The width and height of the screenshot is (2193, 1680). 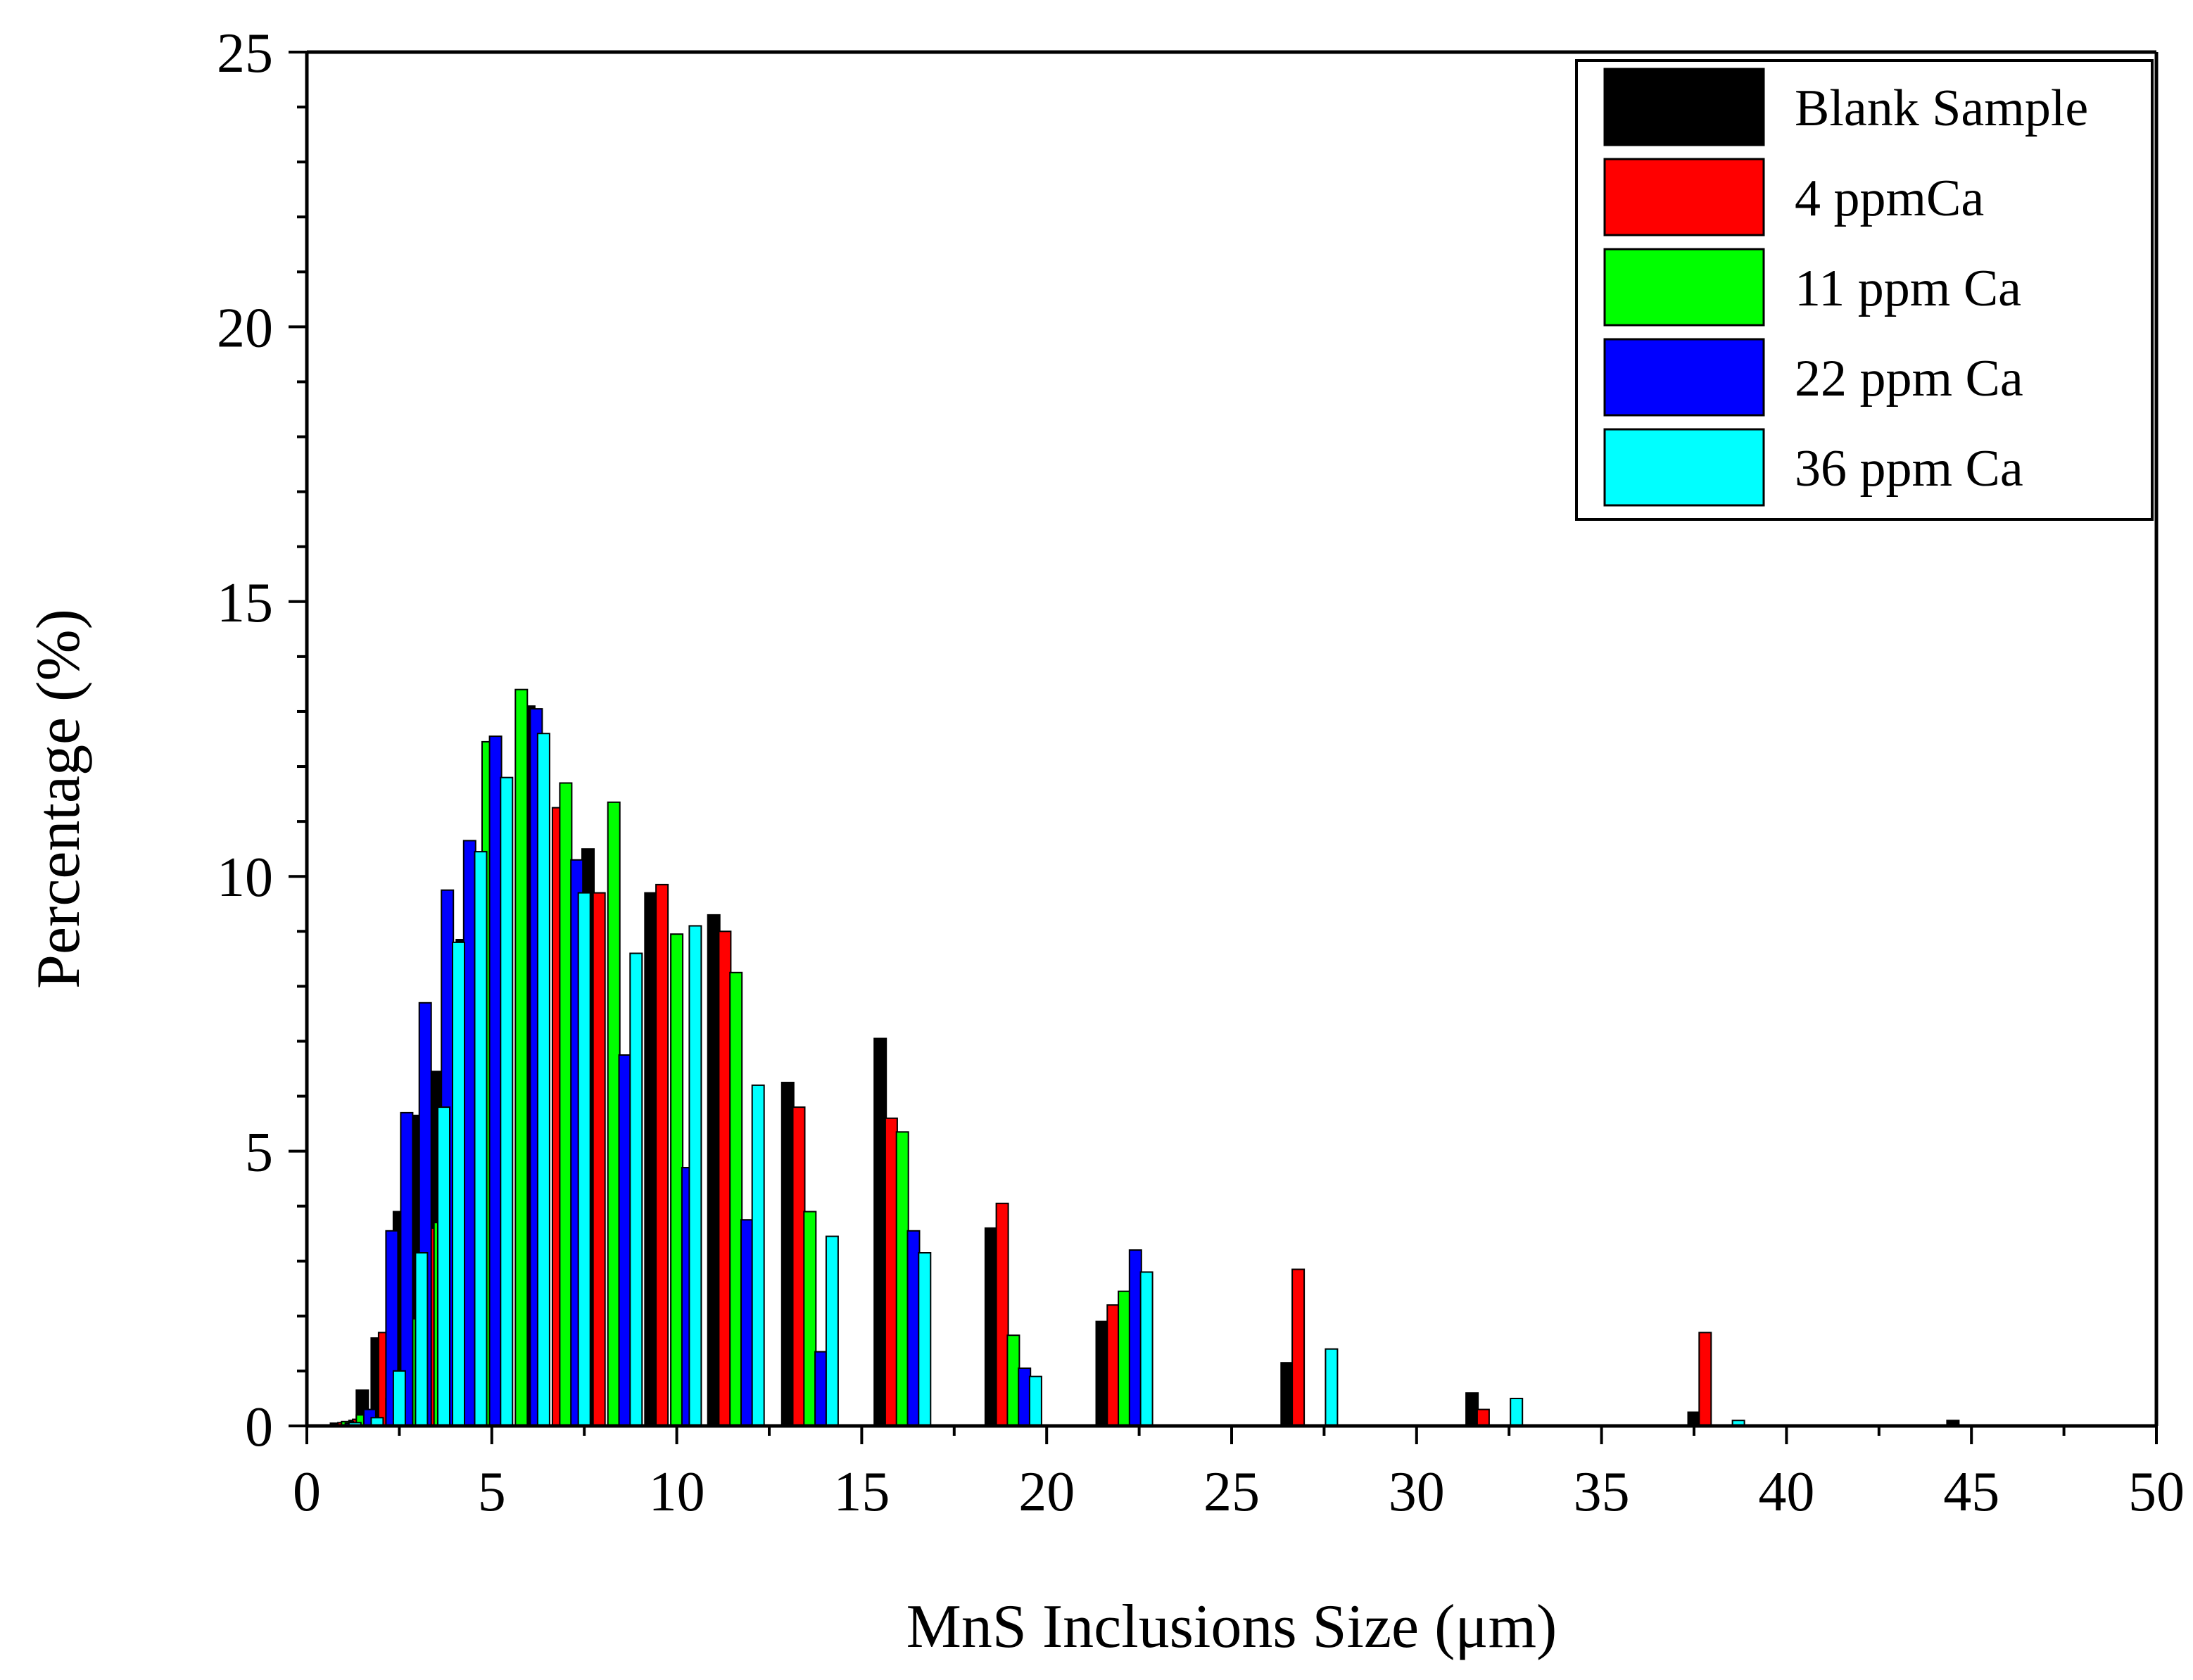 What do you see at coordinates (1909, 469) in the screenshot?
I see `legend-label: 36 ppm Ca` at bounding box center [1909, 469].